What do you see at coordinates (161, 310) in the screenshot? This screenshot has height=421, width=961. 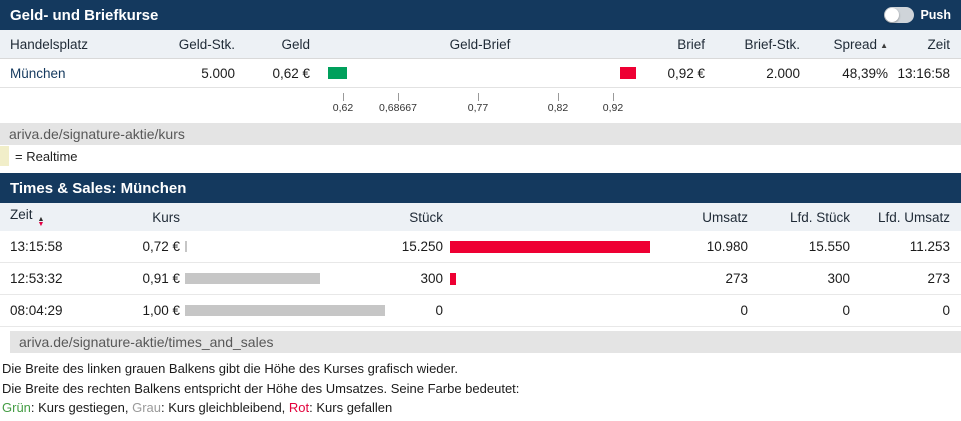 I see `ts-kurs: 1,00 €` at bounding box center [161, 310].